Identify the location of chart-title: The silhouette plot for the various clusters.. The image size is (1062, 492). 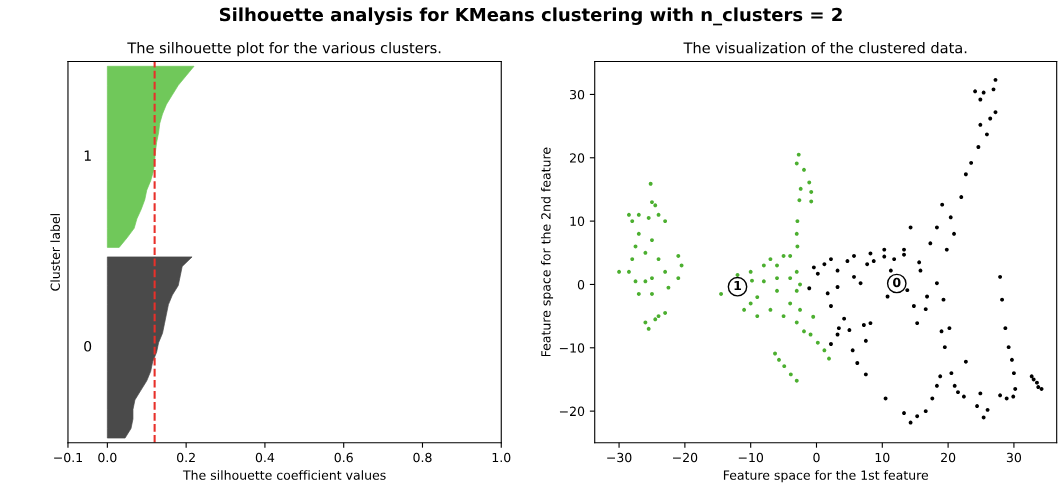
(284, 49).